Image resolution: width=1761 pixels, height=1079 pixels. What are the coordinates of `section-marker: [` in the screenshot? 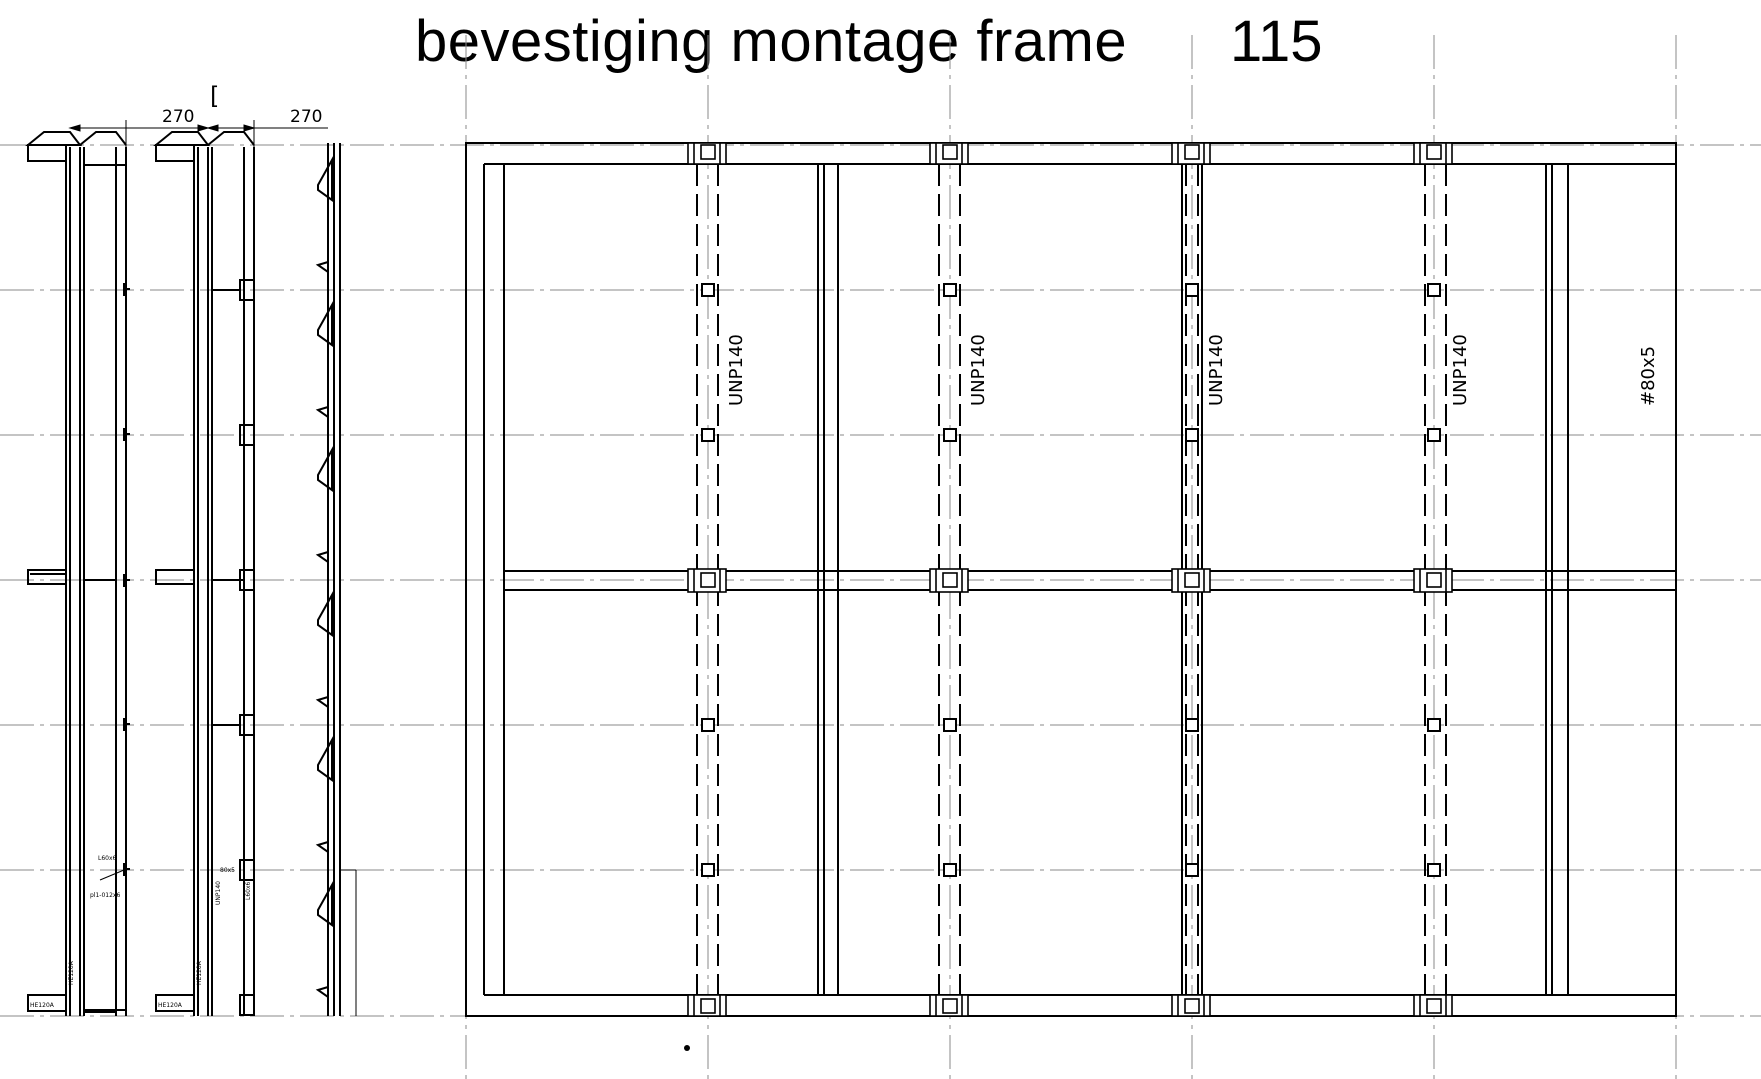 It's located at (214, 96).